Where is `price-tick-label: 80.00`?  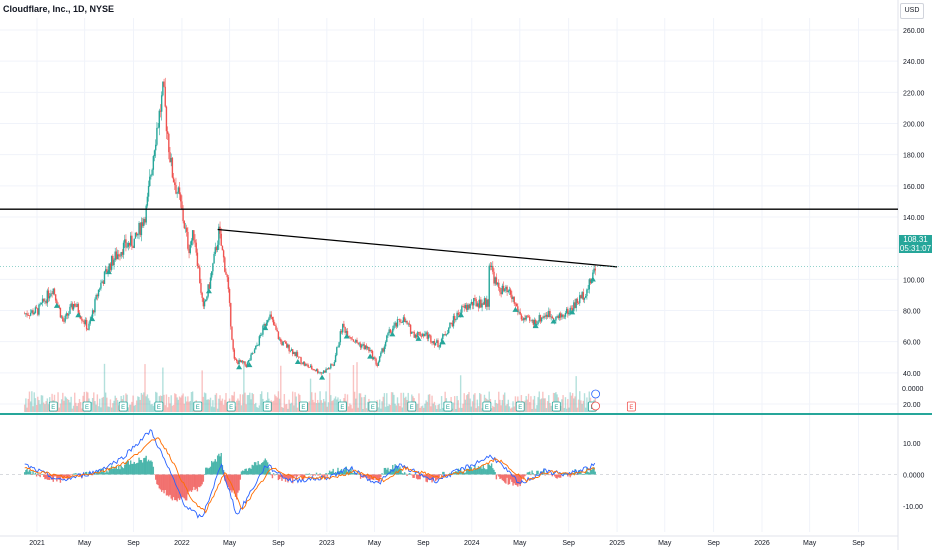
price-tick-label: 80.00 is located at coordinates (912, 312).